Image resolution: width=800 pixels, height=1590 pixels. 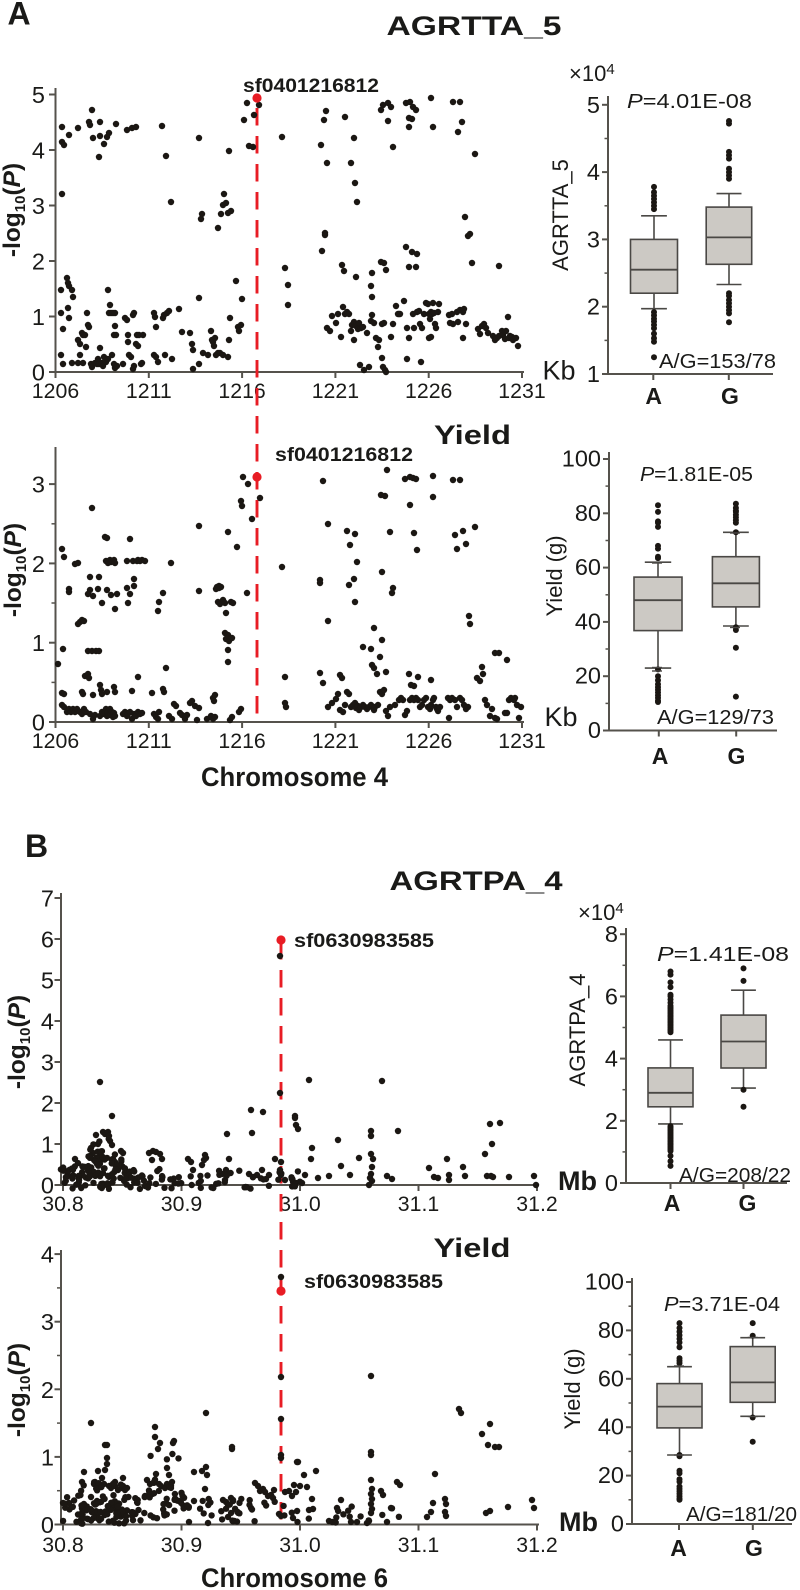 I want to click on svg-text: 1216, so click(x=241, y=391).